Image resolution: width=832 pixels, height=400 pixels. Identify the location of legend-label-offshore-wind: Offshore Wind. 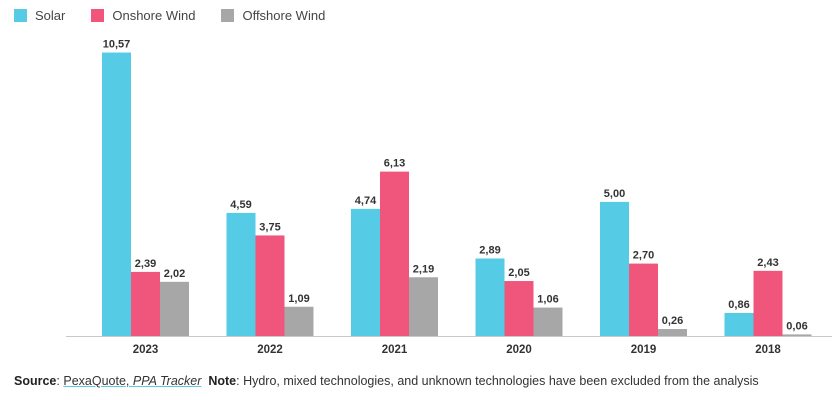
(284, 15).